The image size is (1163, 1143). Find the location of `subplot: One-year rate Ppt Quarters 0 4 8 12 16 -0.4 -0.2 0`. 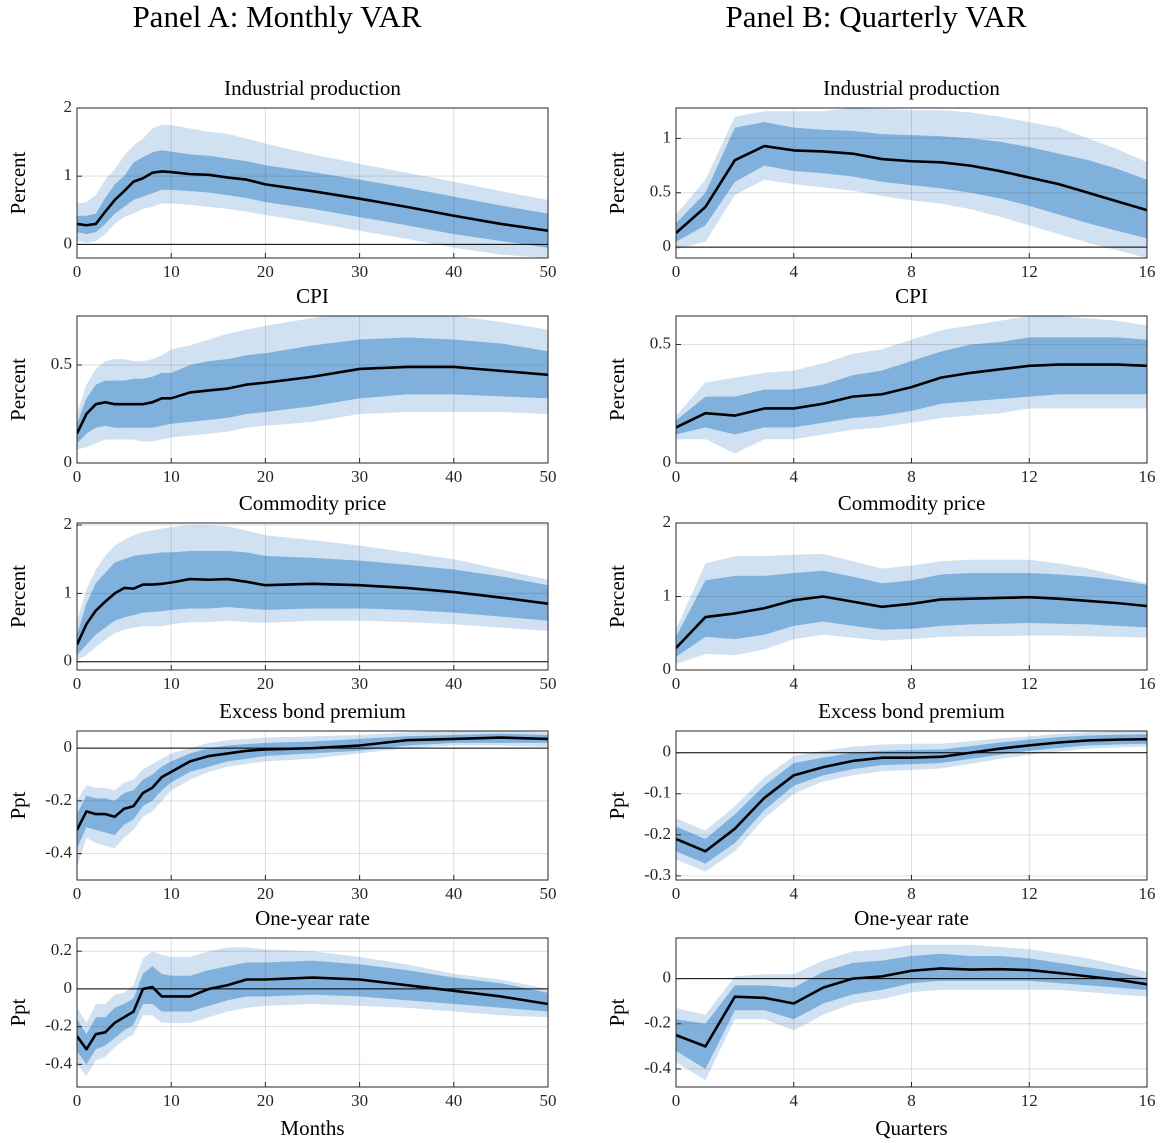

subplot: One-year rate Ppt Quarters 0 4 8 12 16 -0.4 -0.2 0 is located at coordinates (880, 1023).